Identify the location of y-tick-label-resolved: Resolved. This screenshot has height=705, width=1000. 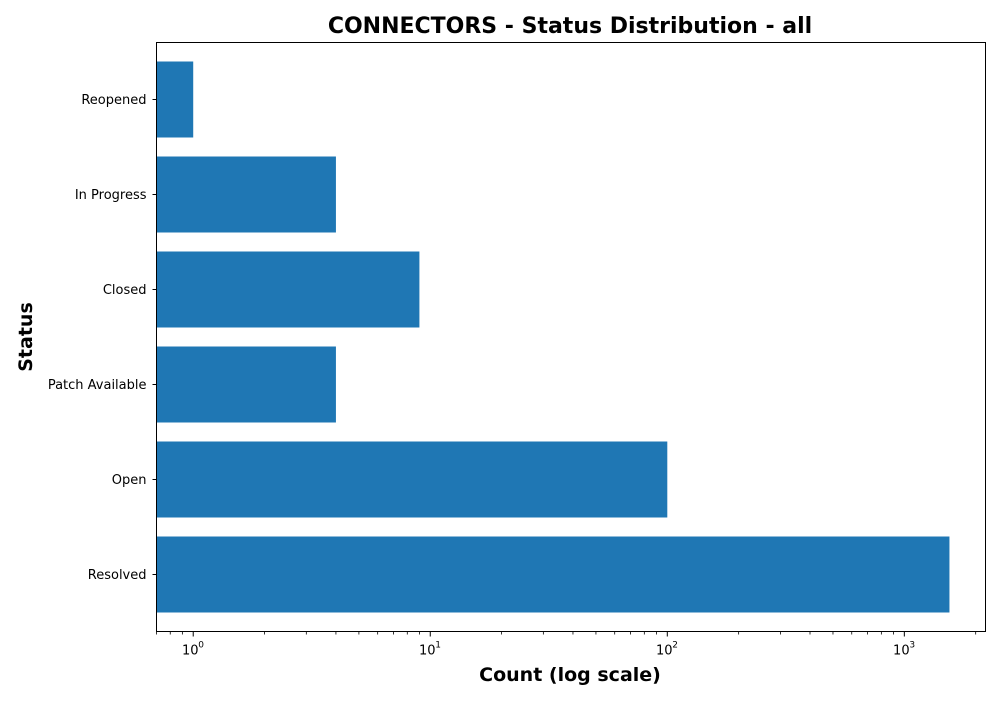
(117, 575).